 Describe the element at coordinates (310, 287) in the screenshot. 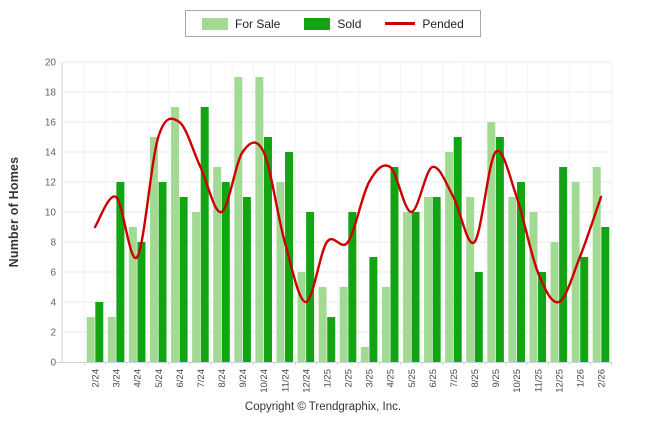

I see `sold-bar-12/24` at that location.